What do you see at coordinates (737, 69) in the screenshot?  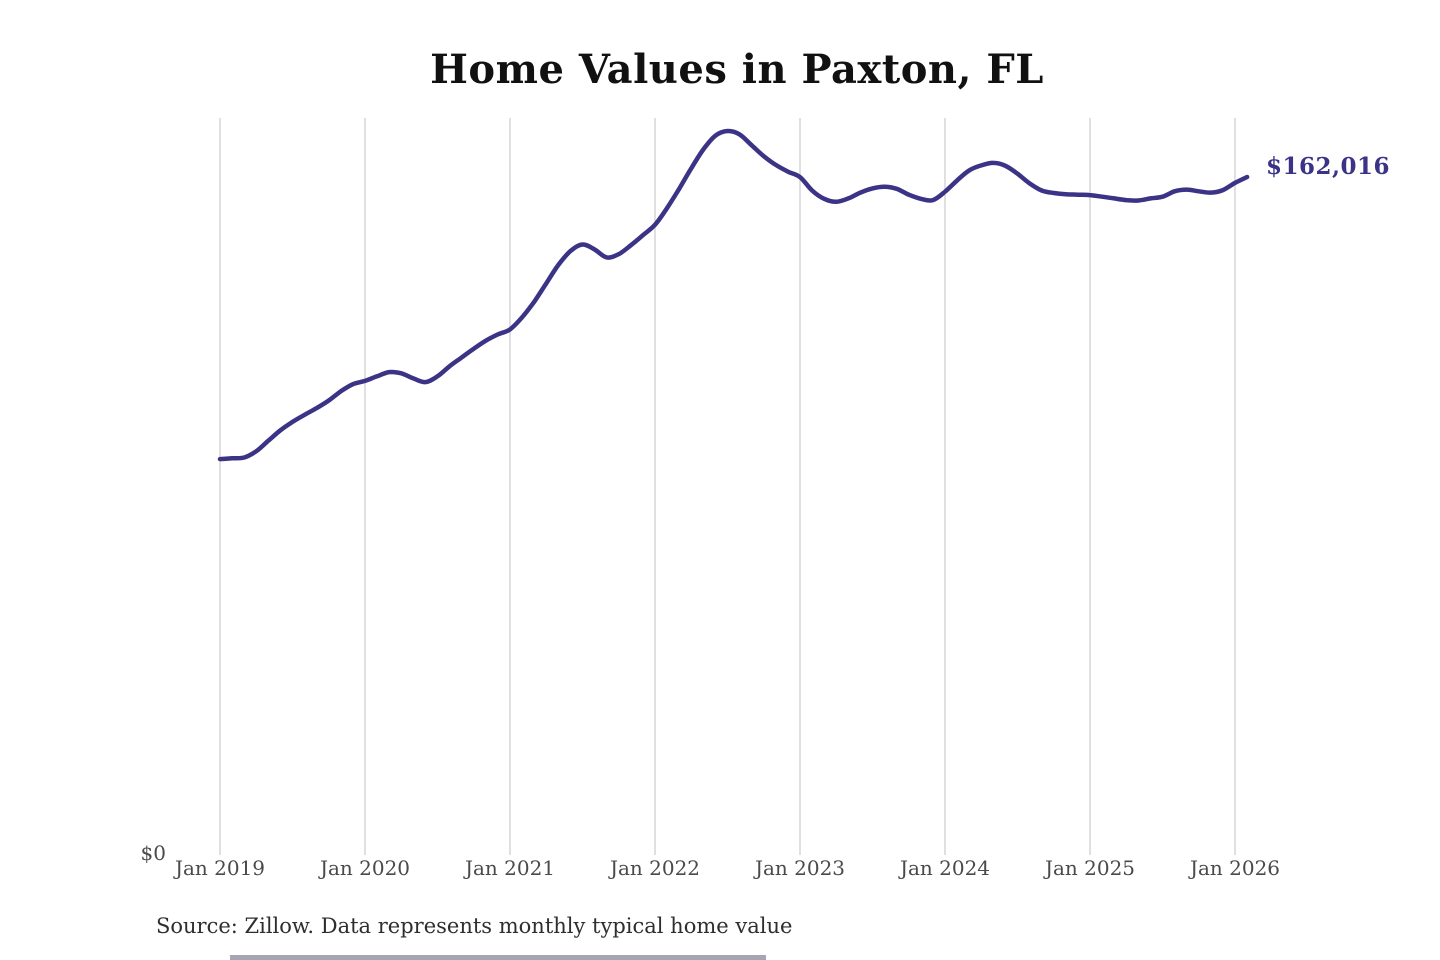 I see `chart-title: Home Values in Paxton, FL` at bounding box center [737, 69].